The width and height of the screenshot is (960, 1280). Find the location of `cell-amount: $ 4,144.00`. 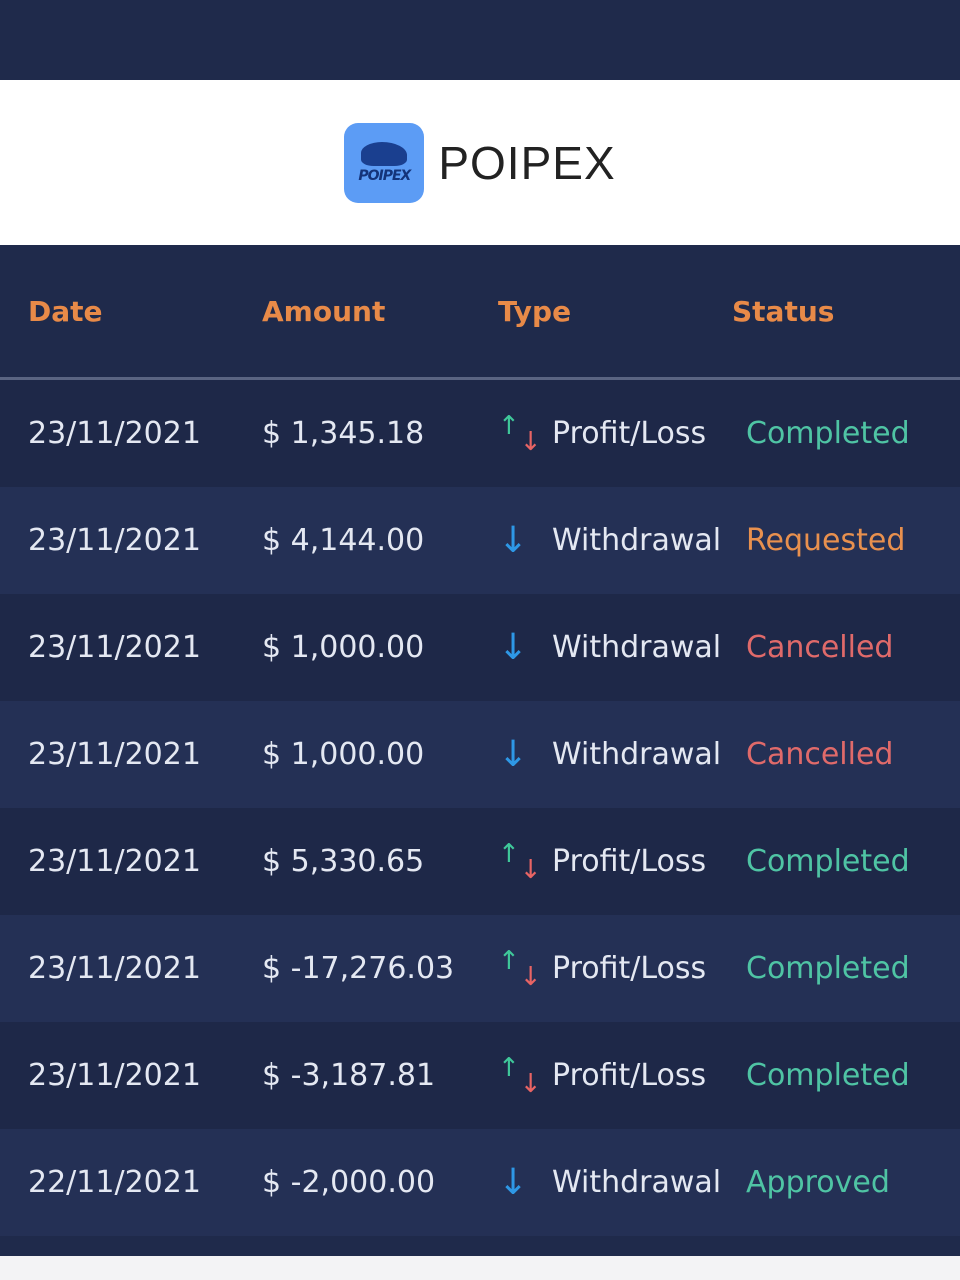

cell-amount: $ 4,144.00 is located at coordinates (343, 540).